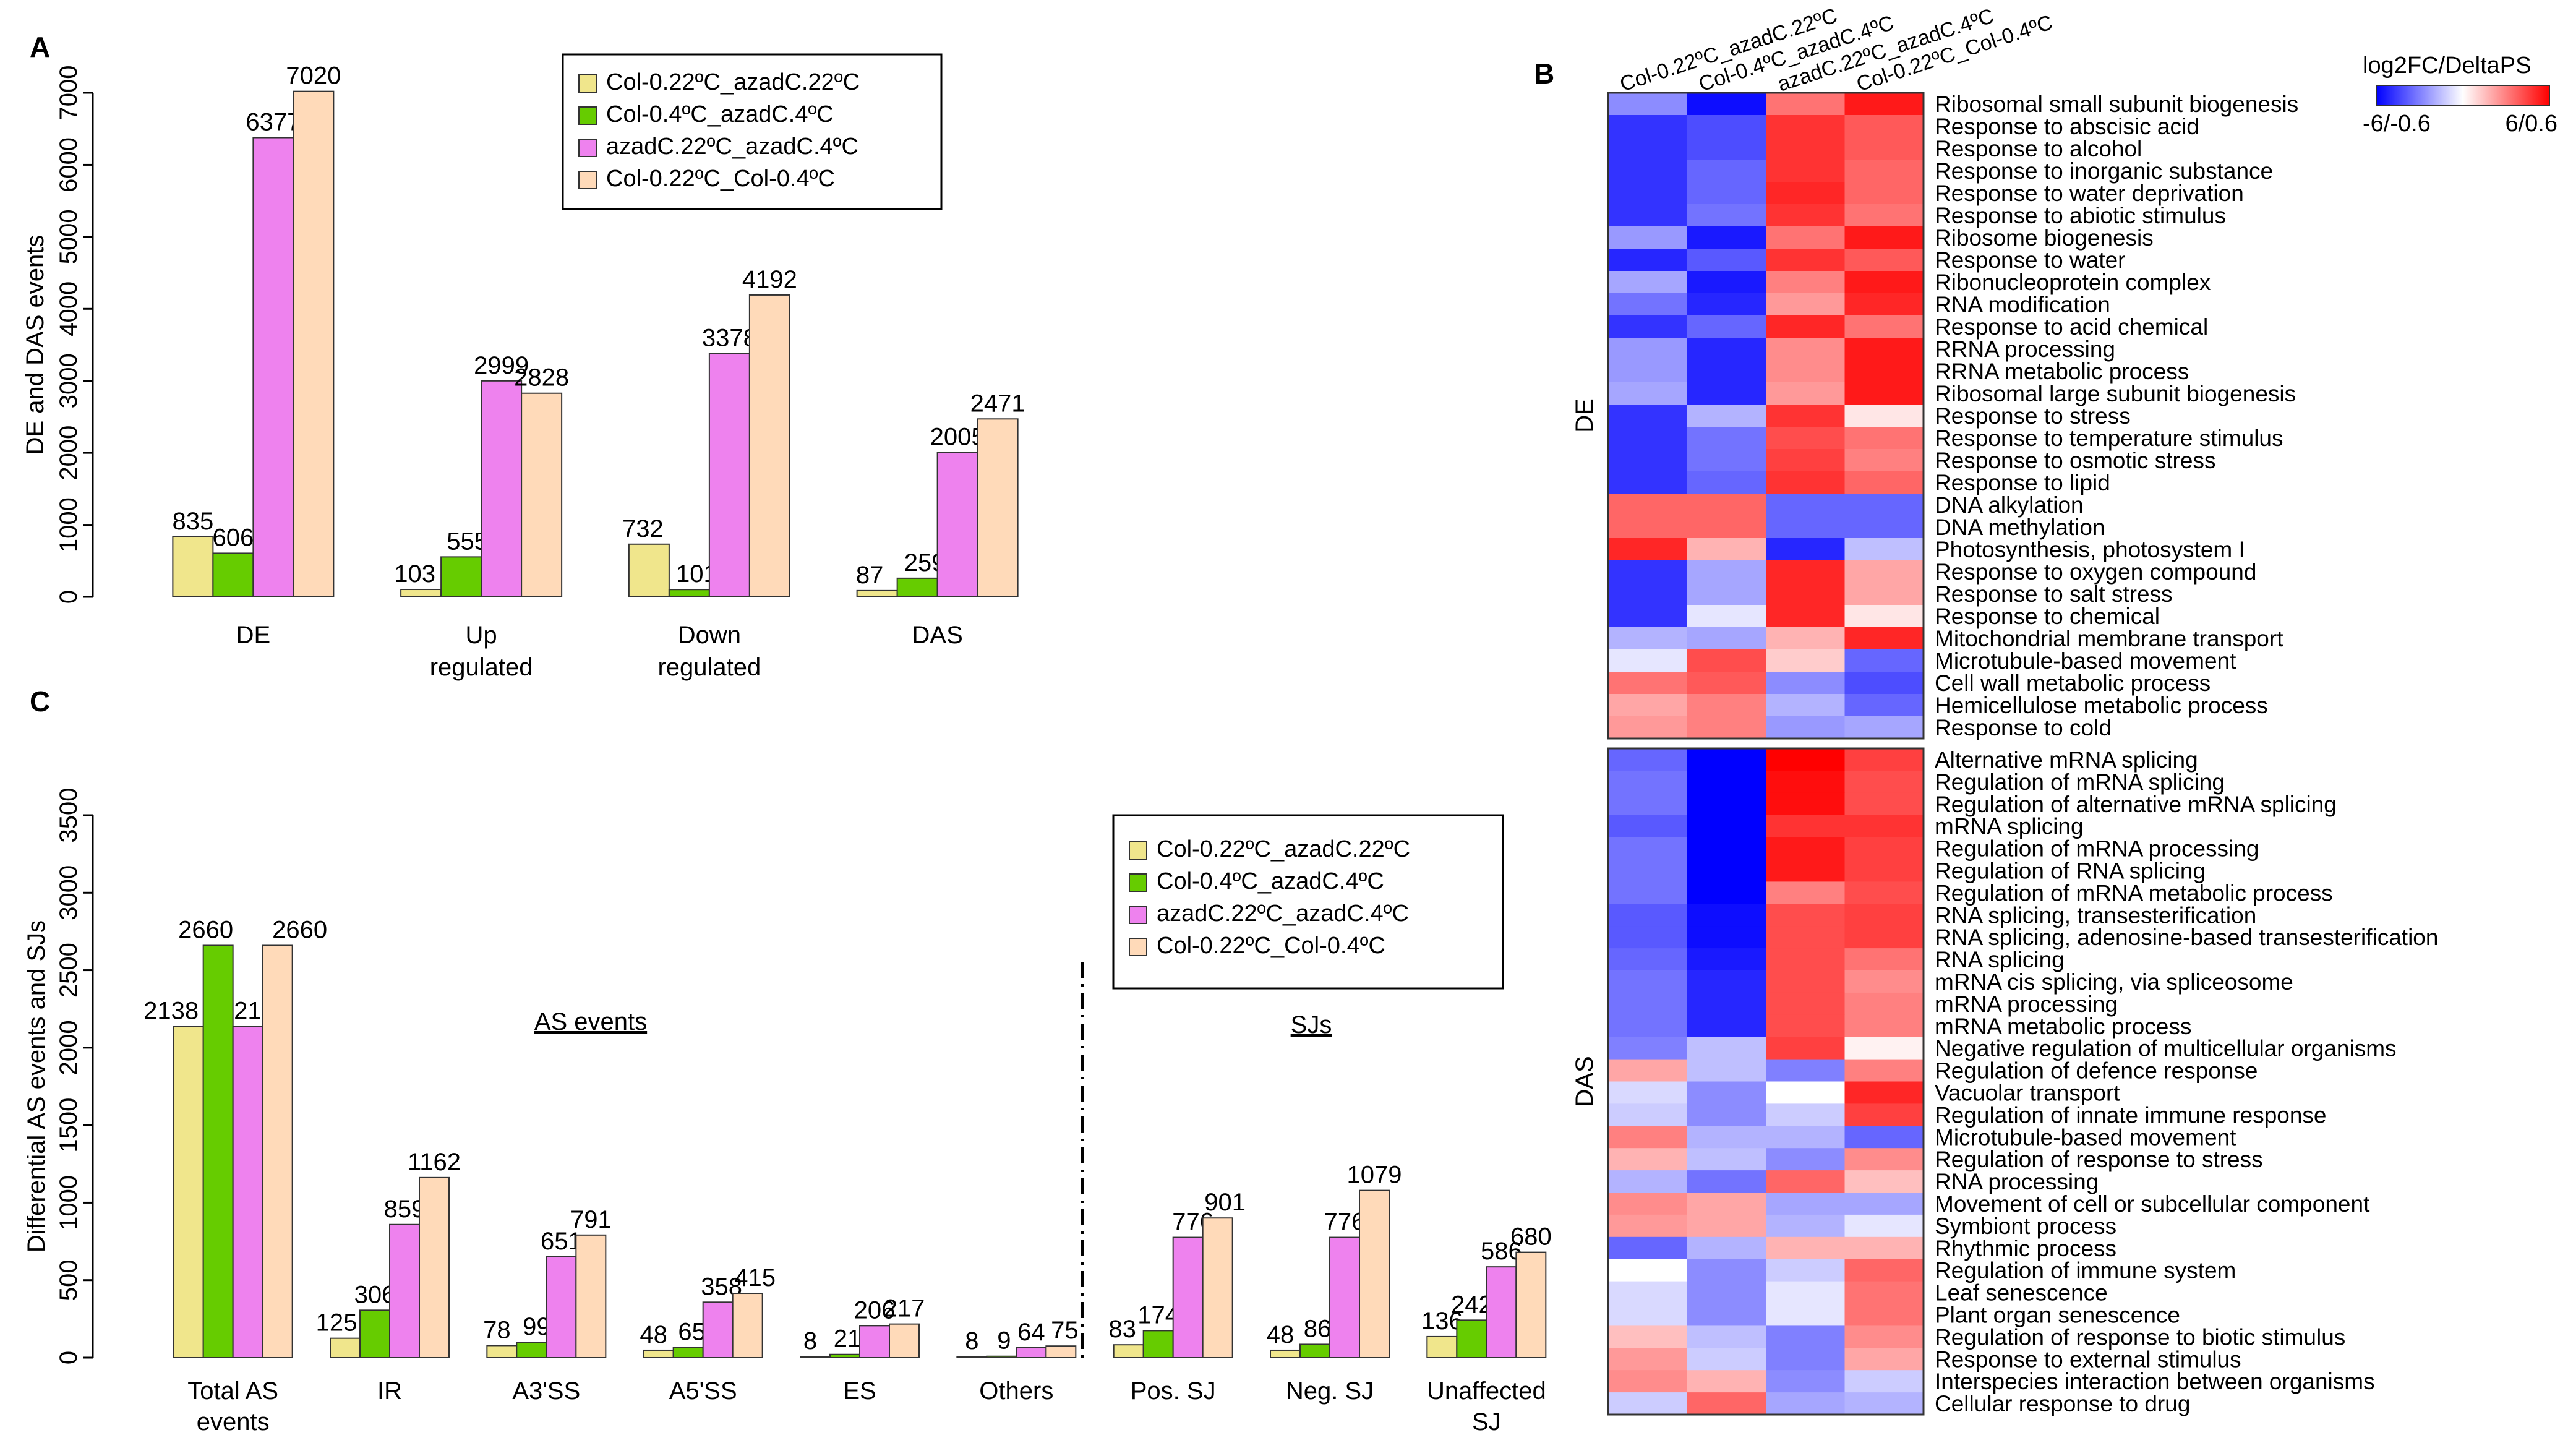 This screenshot has width=2568, height=1456. I want to click on heatmap-row-label: Response to water, so click(2030, 260).